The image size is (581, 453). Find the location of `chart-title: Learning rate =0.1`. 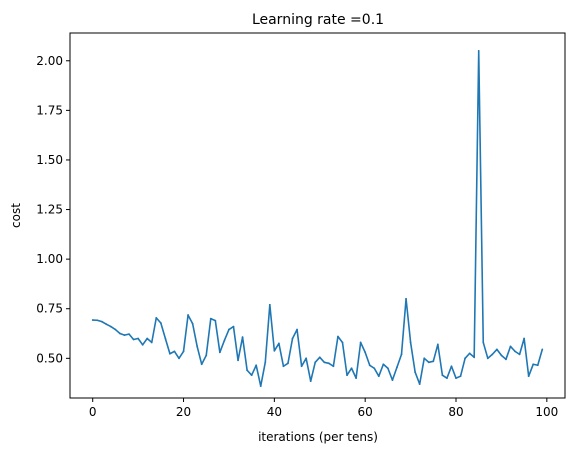

chart-title: Learning rate =0.1 is located at coordinates (318, 20).